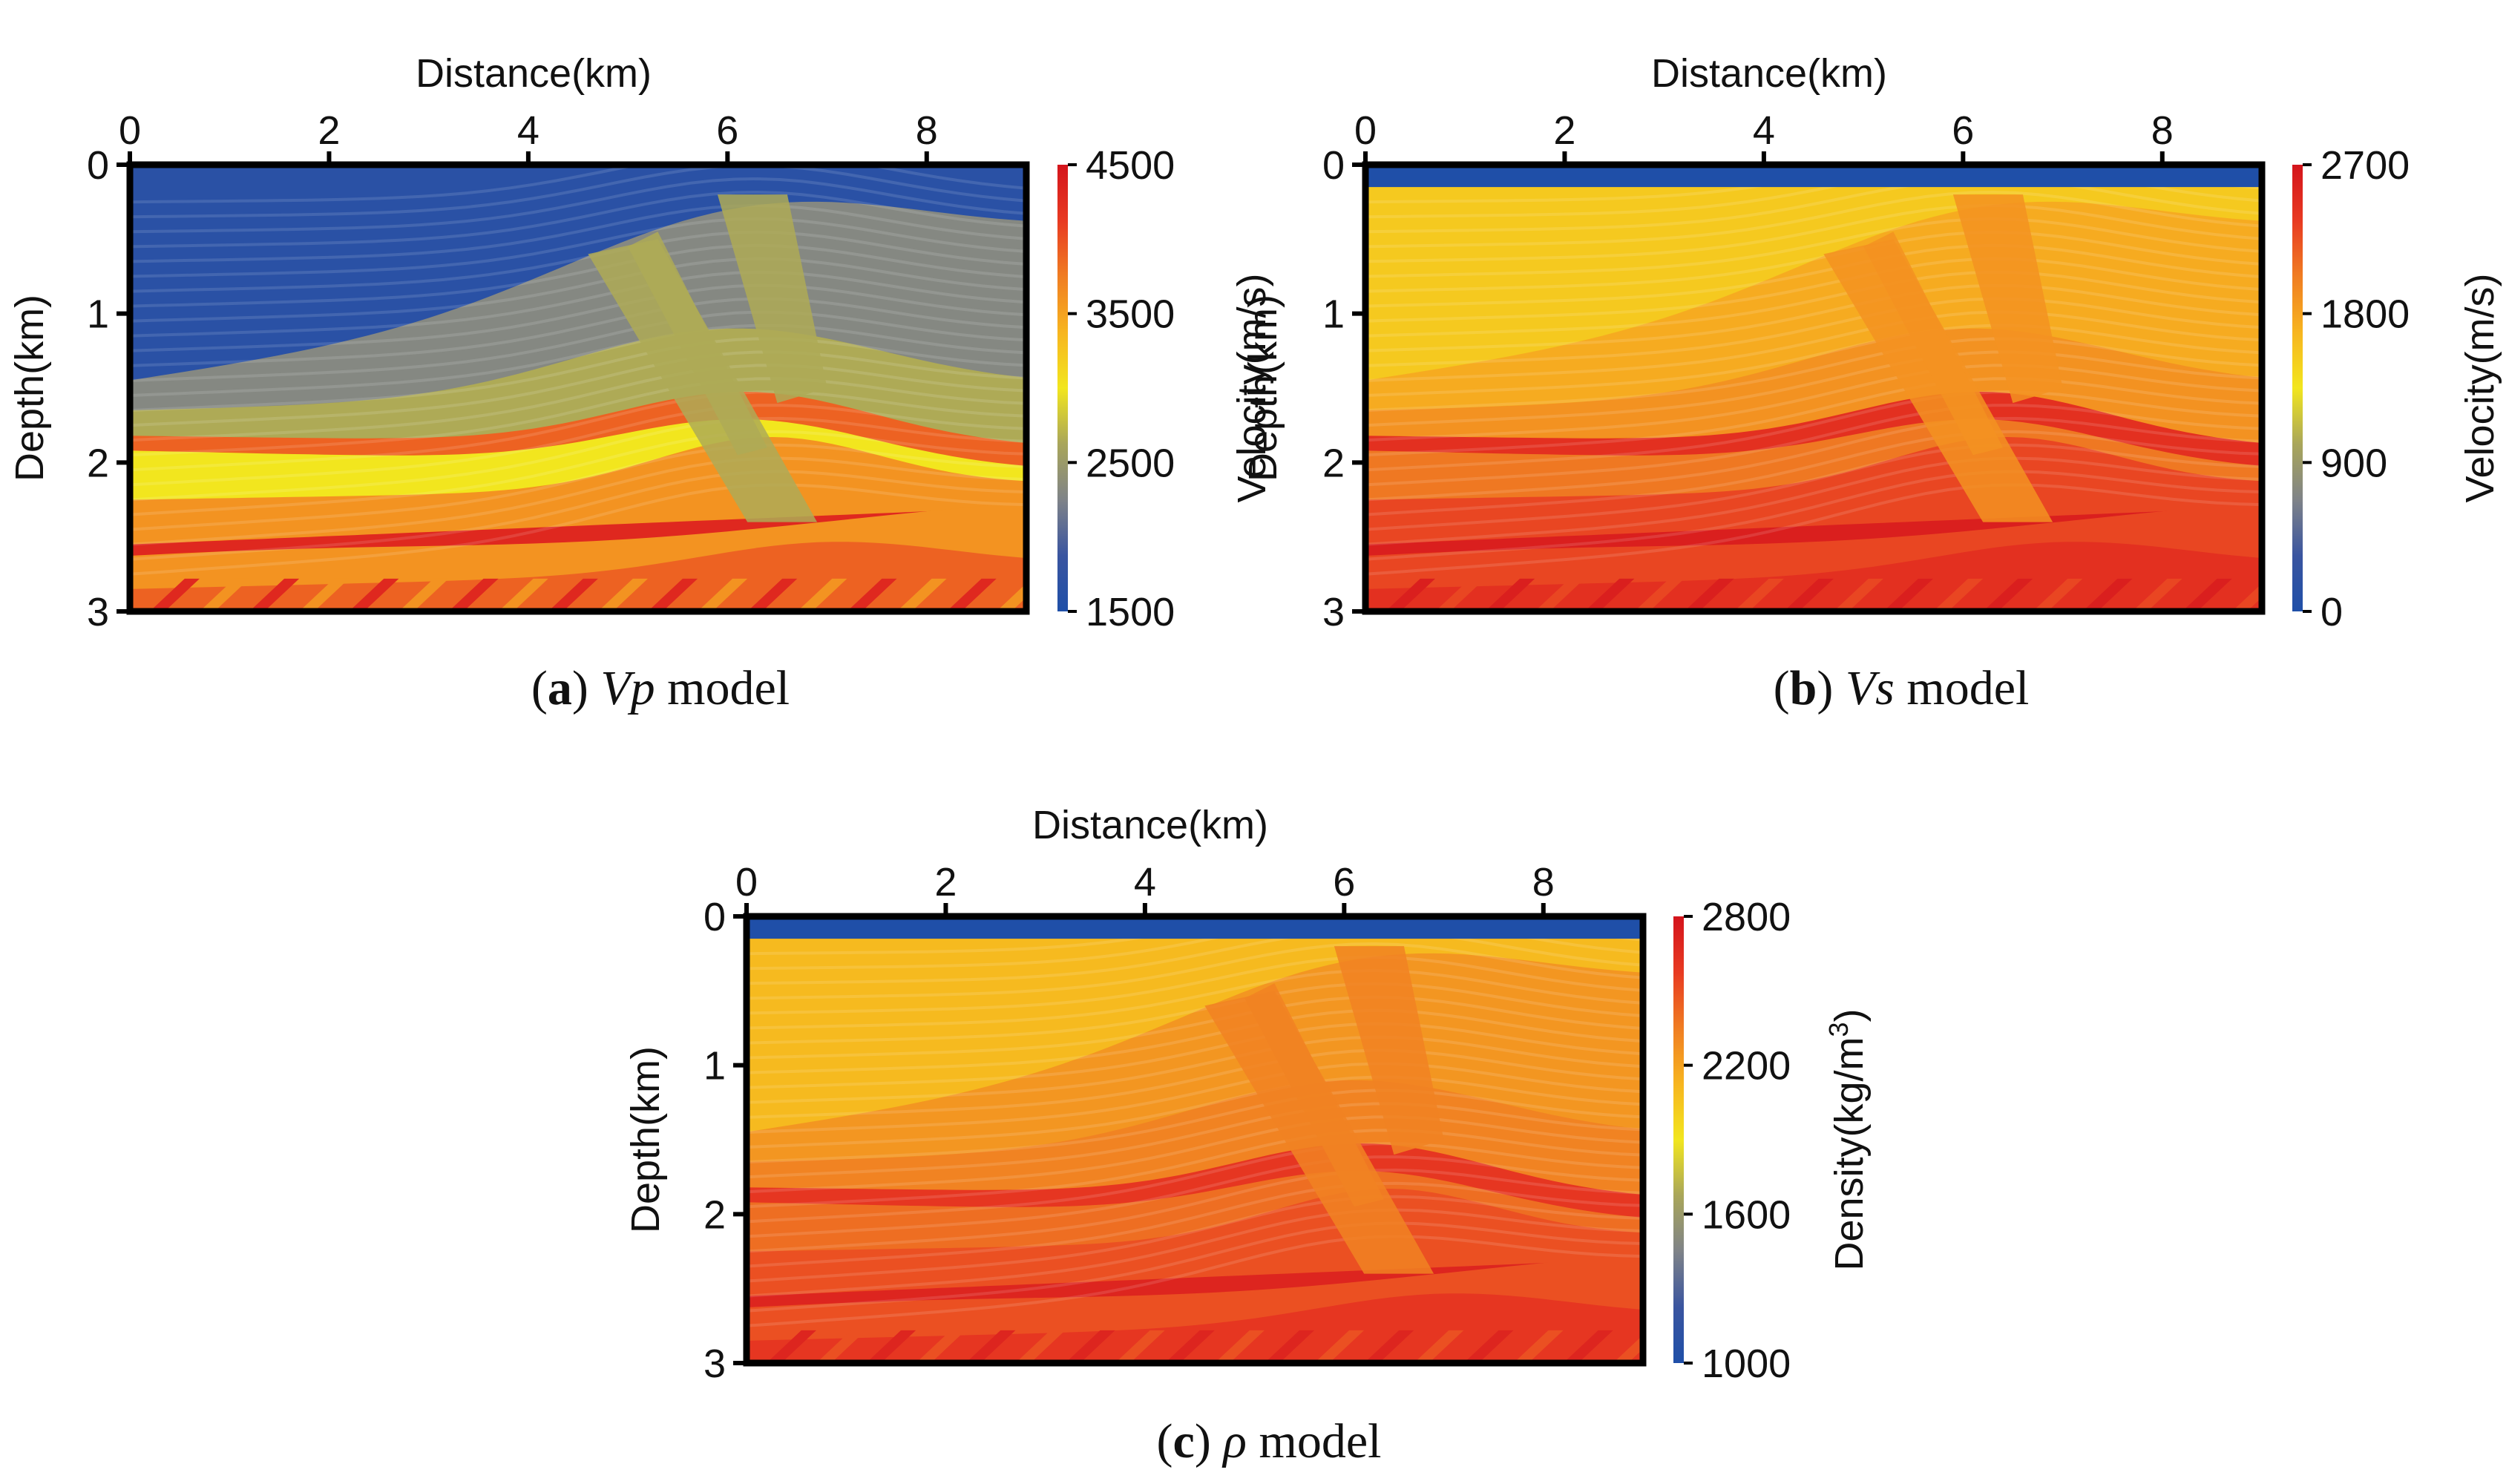 The height and width of the screenshot is (1484, 2509). Describe the element at coordinates (1870, 688) in the screenshot. I see `caption-symbol: Vs` at that location.